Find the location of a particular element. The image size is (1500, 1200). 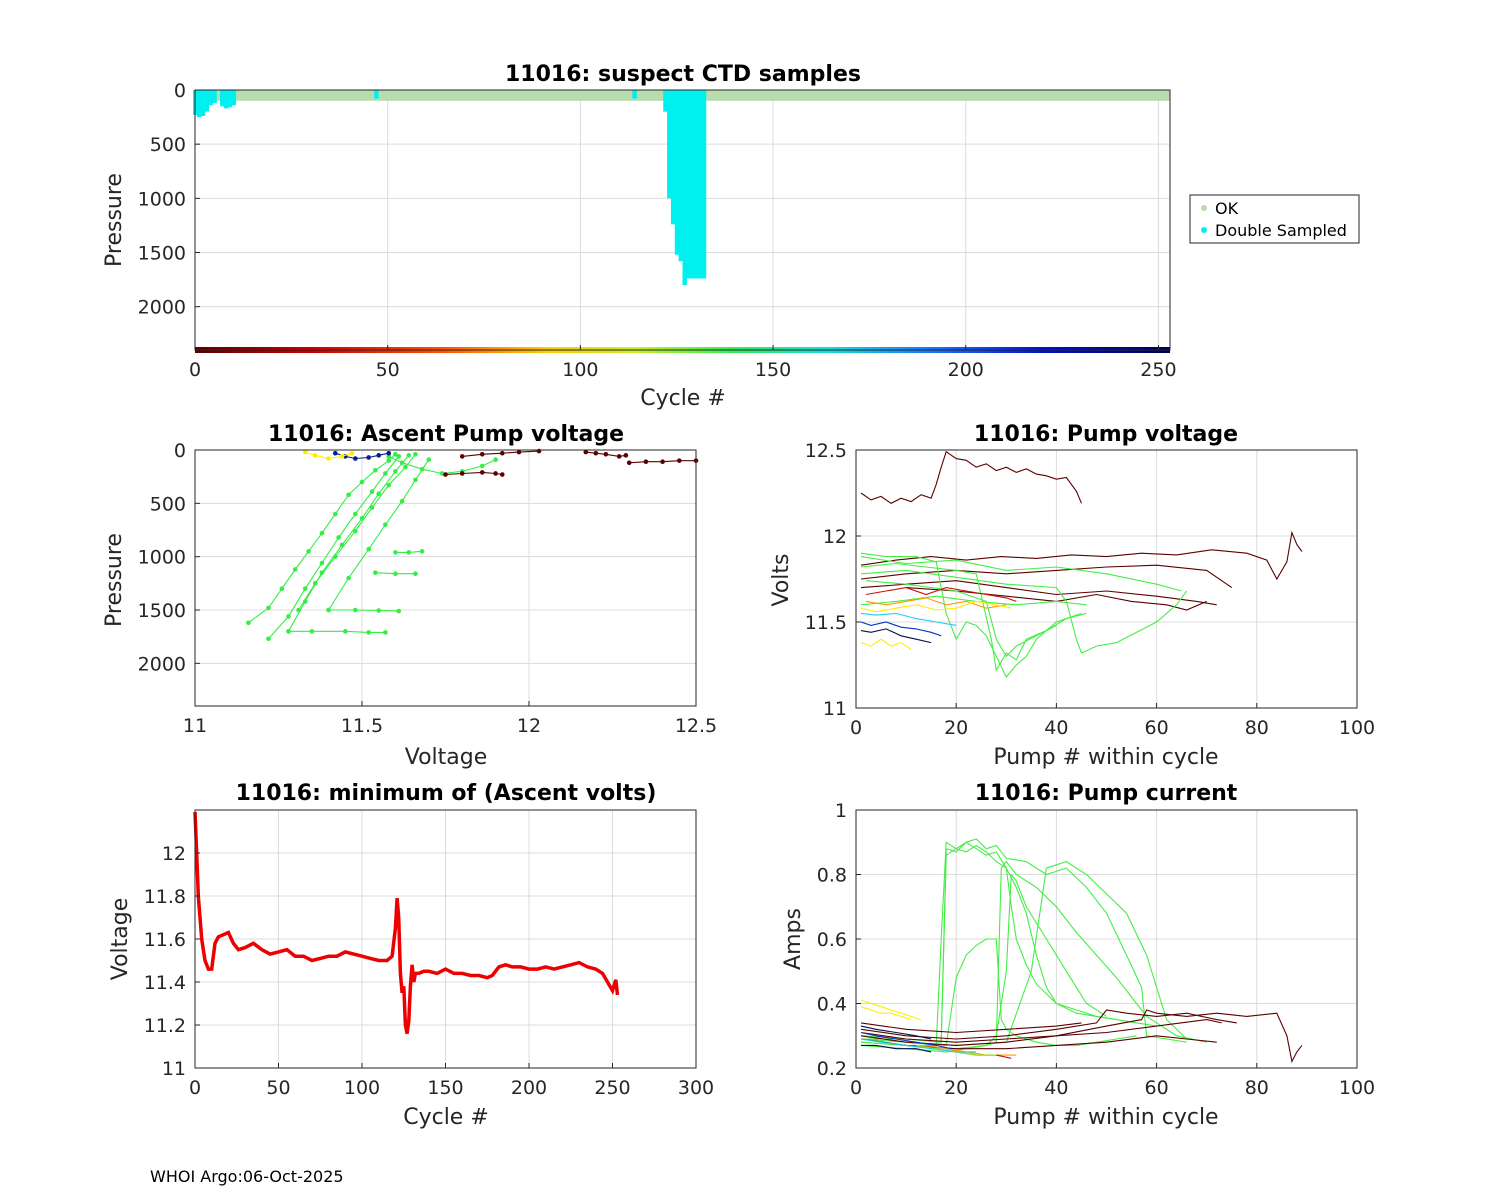

p4-ticks: 0 50 100 150 200 250 300 11 11.2 11.4 11.6 11.8 12 is located at coordinates (429, 971).